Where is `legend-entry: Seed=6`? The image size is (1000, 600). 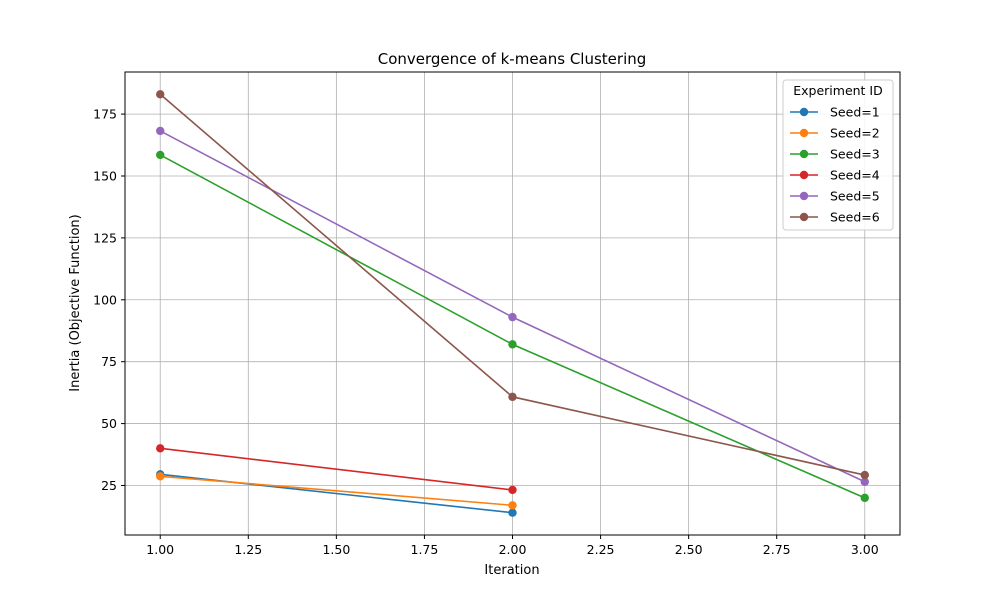
legend-entry: Seed=6 is located at coordinates (835, 217).